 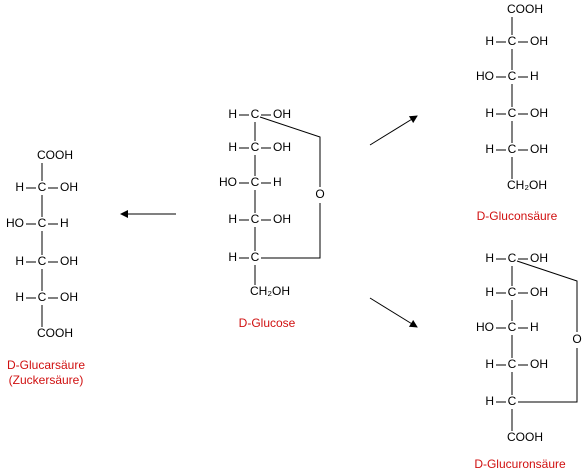 I want to click on compound-name: D-Glucarsäure, so click(x=46, y=365).